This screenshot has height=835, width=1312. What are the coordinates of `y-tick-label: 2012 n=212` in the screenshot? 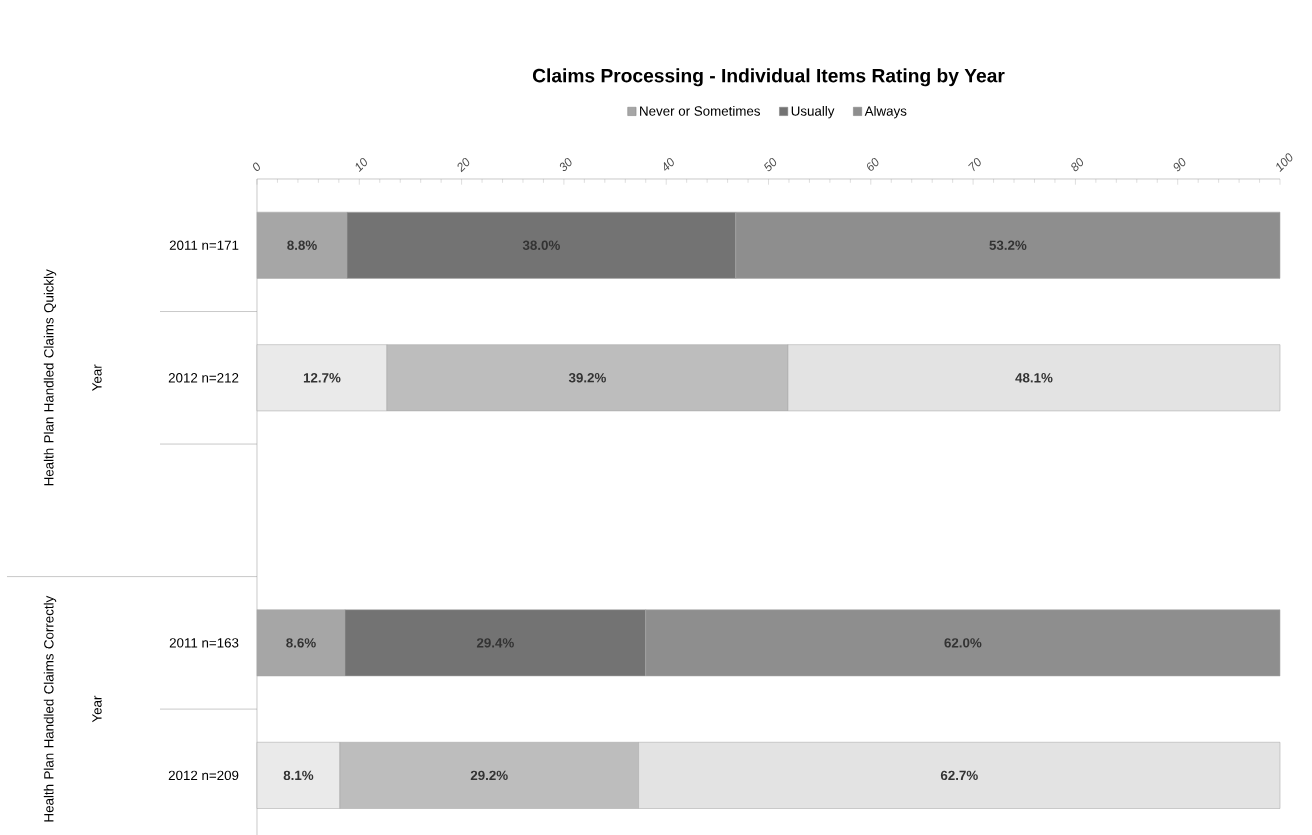 It's located at (203, 378).